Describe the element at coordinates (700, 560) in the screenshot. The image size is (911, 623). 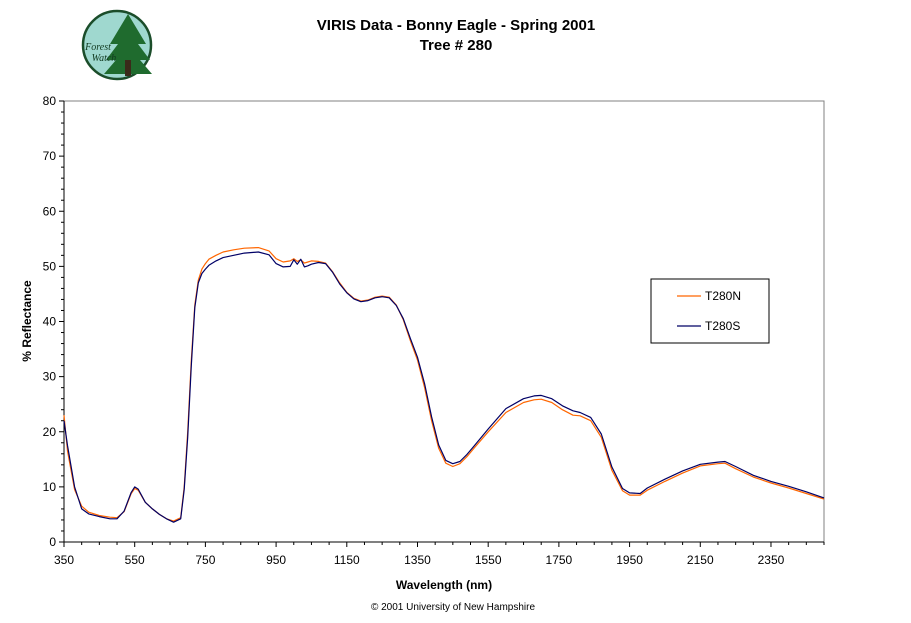
I see `x-tick-label: 2150` at that location.